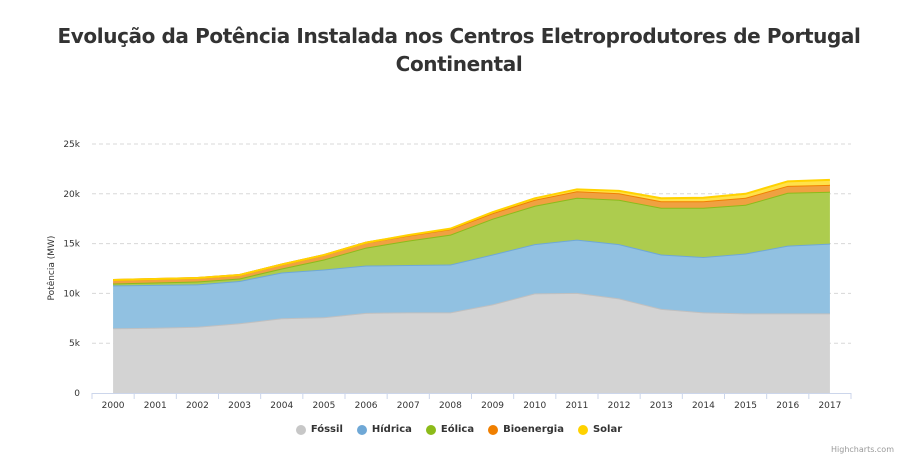  What do you see at coordinates (71, 245) in the screenshot?
I see `y-tick-label: 15k` at bounding box center [71, 245].